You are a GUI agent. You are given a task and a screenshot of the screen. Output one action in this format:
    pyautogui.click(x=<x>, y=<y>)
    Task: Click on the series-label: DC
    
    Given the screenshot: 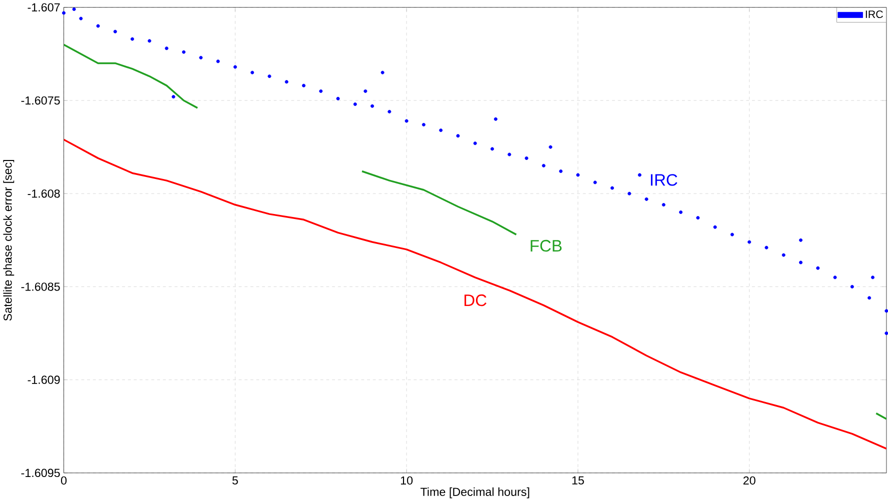 What is the action you would take?
    pyautogui.click(x=475, y=300)
    